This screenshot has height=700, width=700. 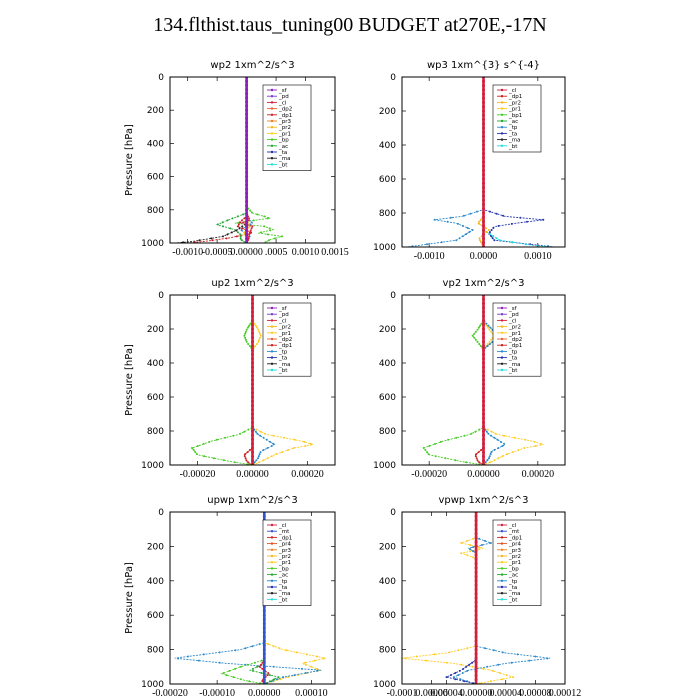 What do you see at coordinates (515, 340) in the screenshot?
I see `legend-entry: _dp2` at bounding box center [515, 340].